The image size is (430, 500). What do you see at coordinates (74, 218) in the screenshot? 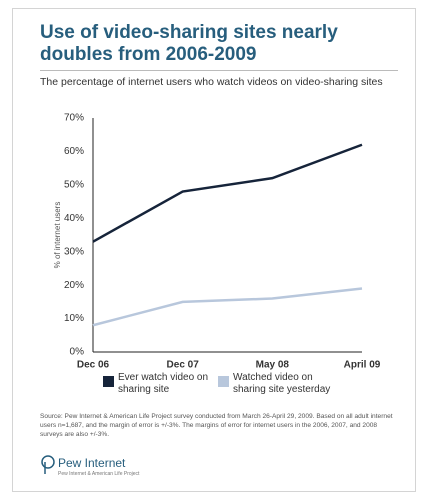
I see `y-tick-label: 40%` at bounding box center [74, 218].